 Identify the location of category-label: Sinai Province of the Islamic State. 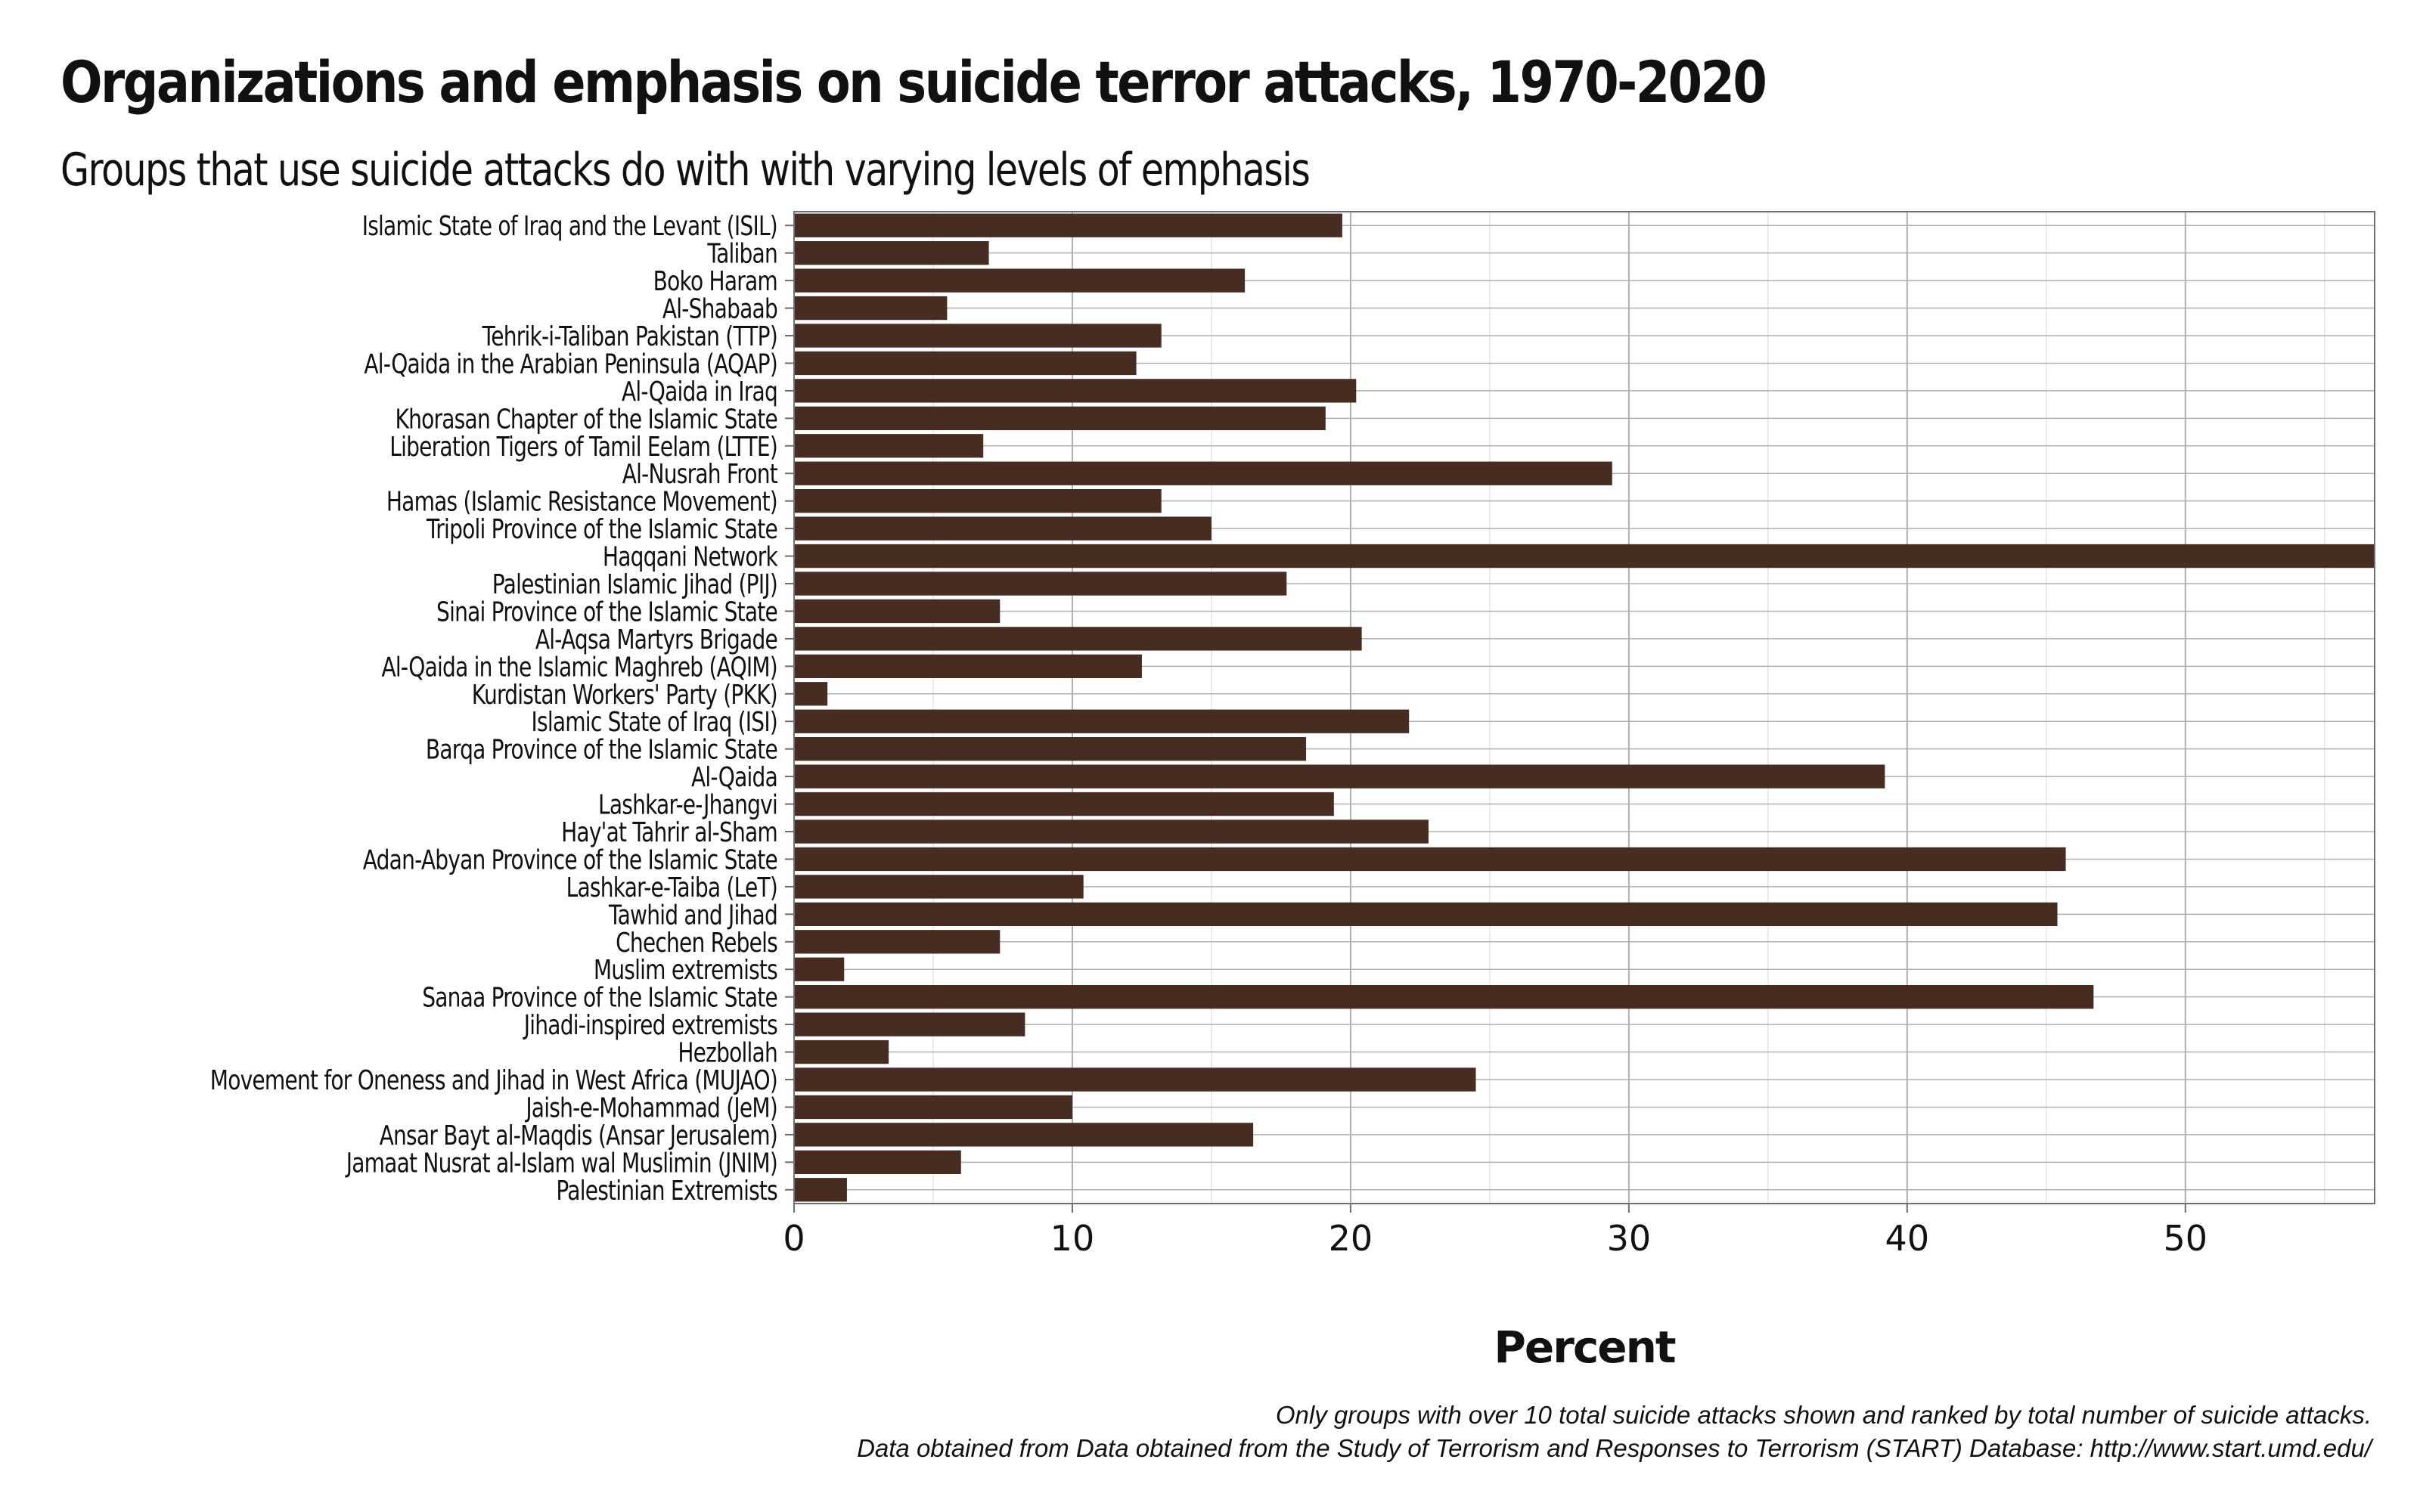
(606, 611).